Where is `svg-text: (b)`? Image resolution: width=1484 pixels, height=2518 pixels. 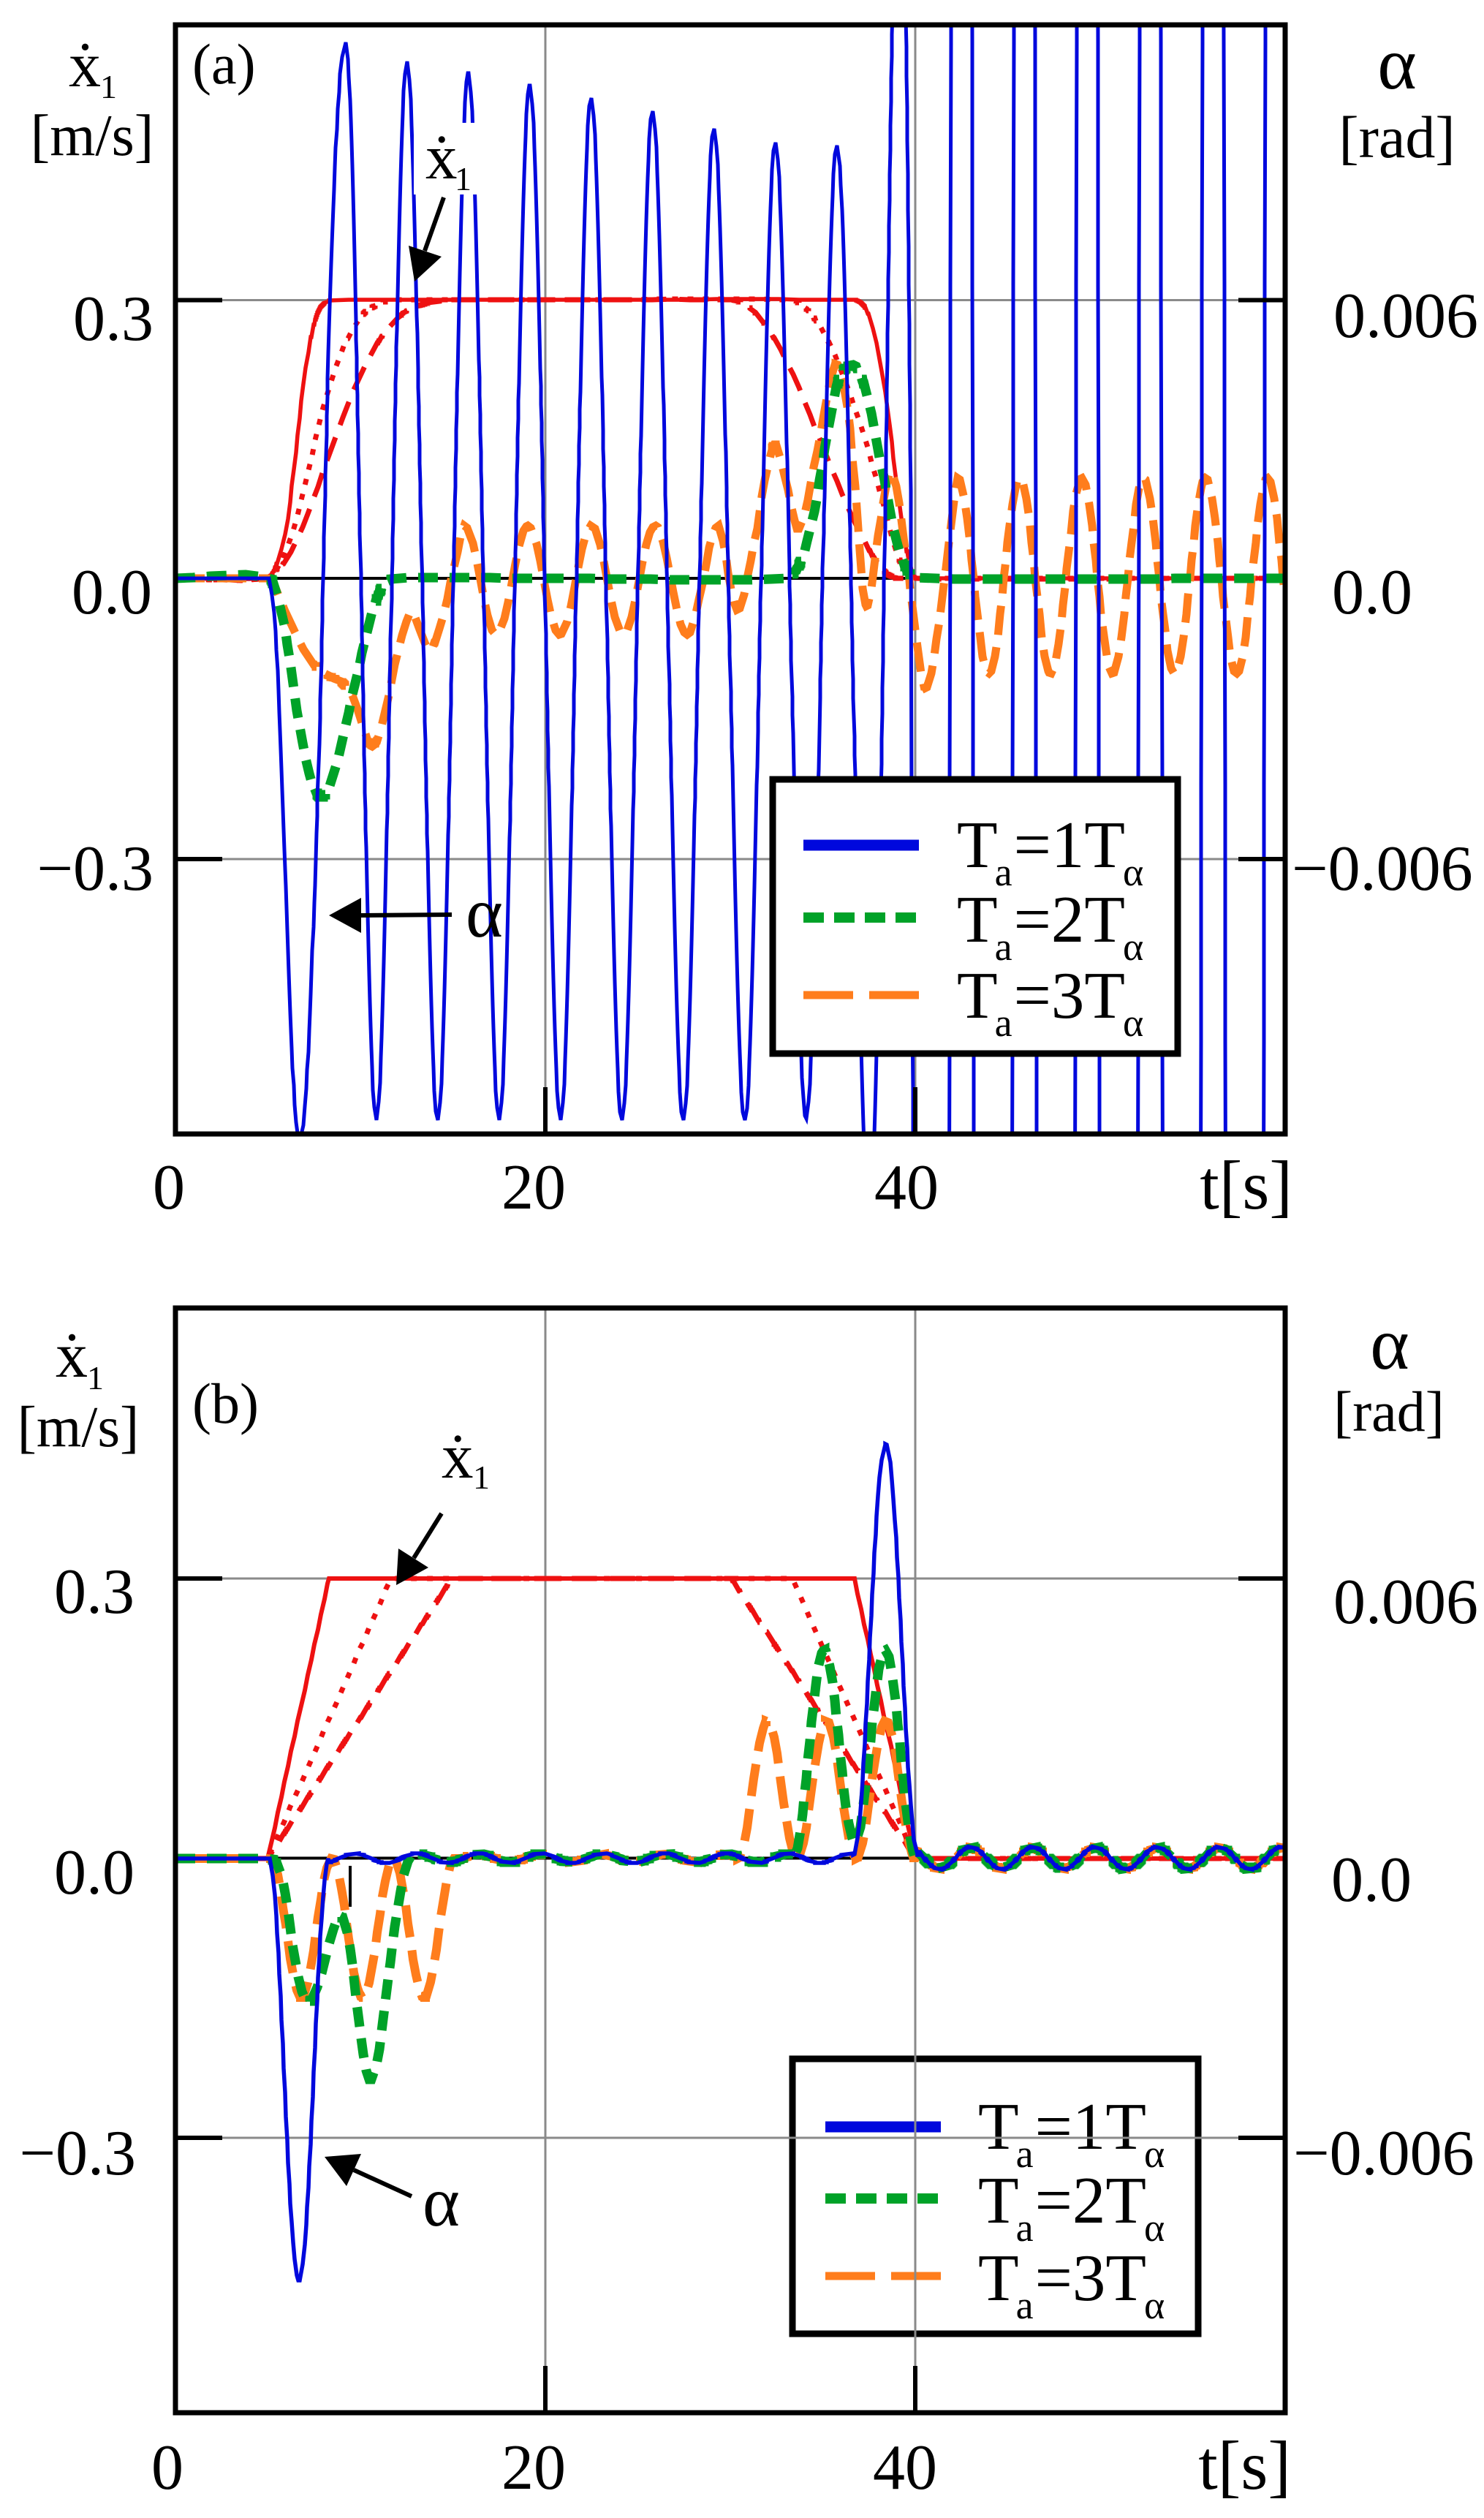
svg-text: (b) is located at coordinates (226, 1403).